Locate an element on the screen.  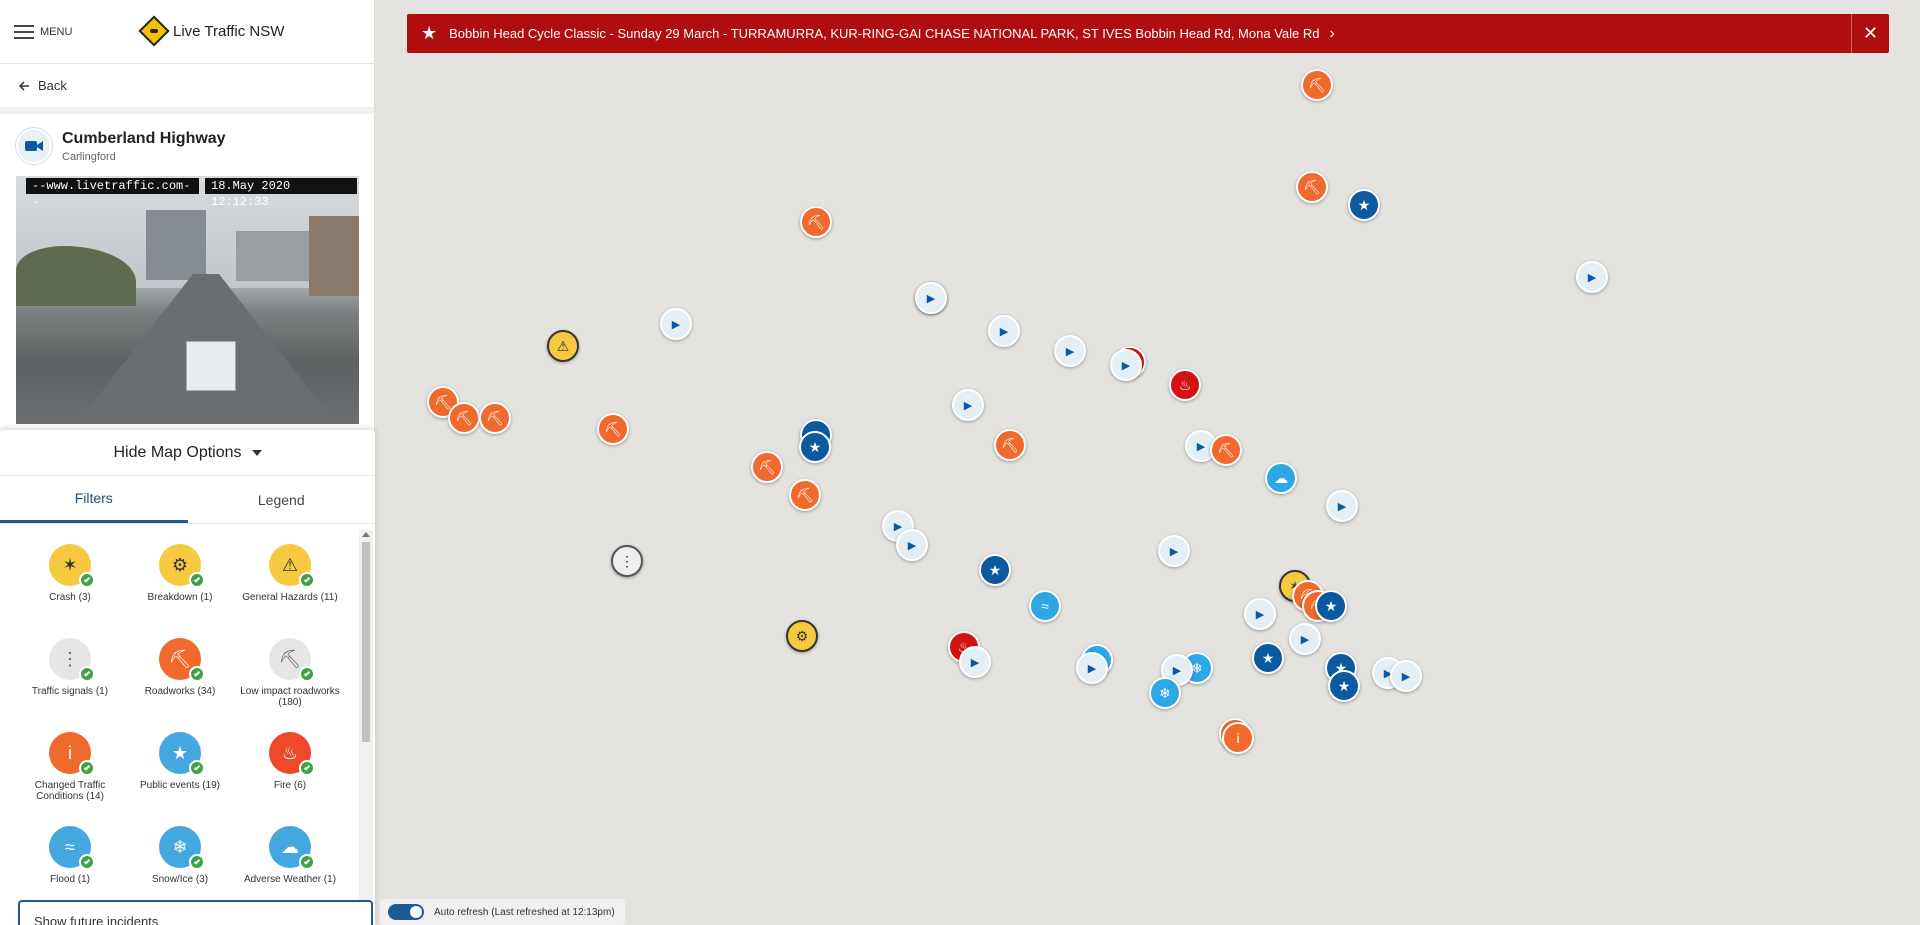
auto-refresh-toggle is located at coordinates (406, 912).